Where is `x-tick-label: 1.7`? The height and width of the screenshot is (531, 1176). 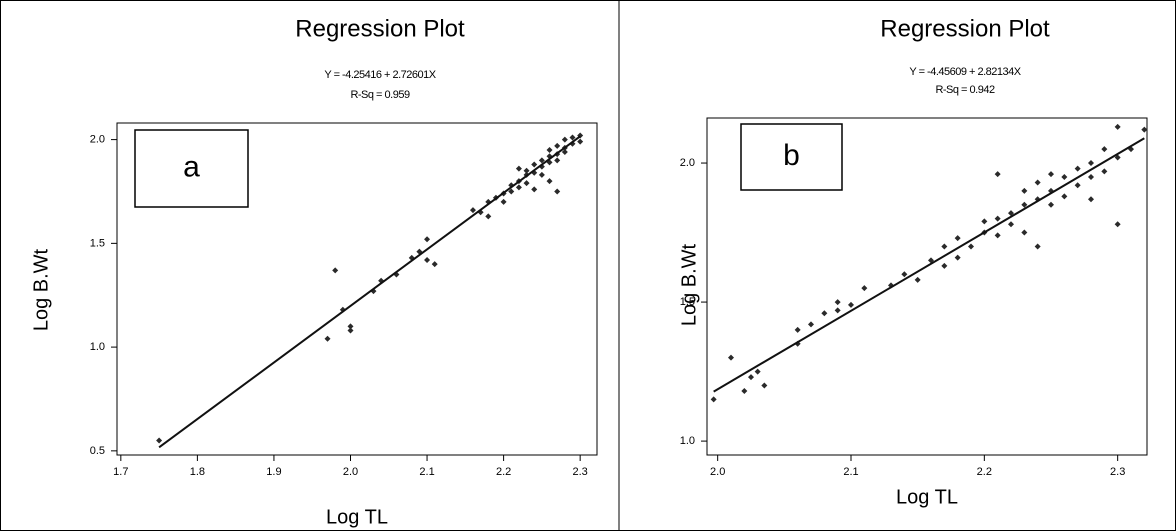
x-tick-label: 1.7 is located at coordinates (120, 472).